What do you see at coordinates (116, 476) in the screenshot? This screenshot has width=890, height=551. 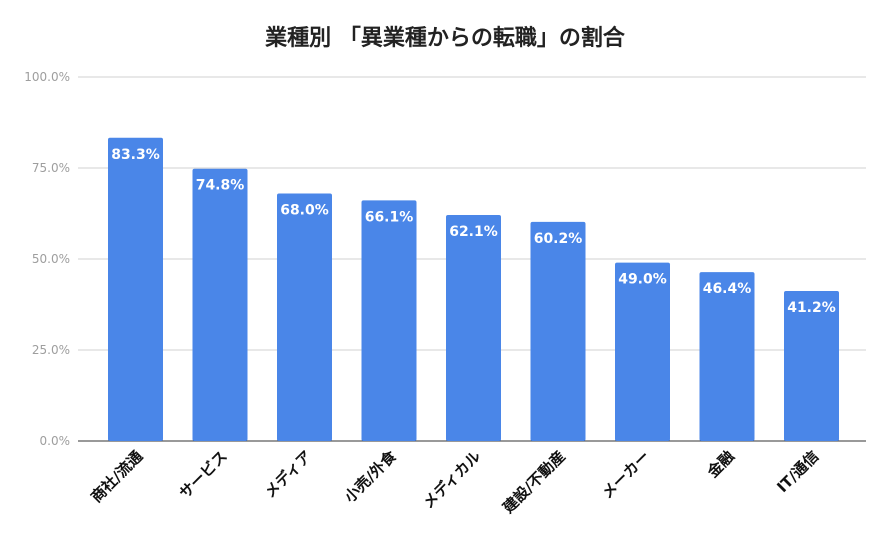 I see `x-tick-label: 商社/流通` at bounding box center [116, 476].